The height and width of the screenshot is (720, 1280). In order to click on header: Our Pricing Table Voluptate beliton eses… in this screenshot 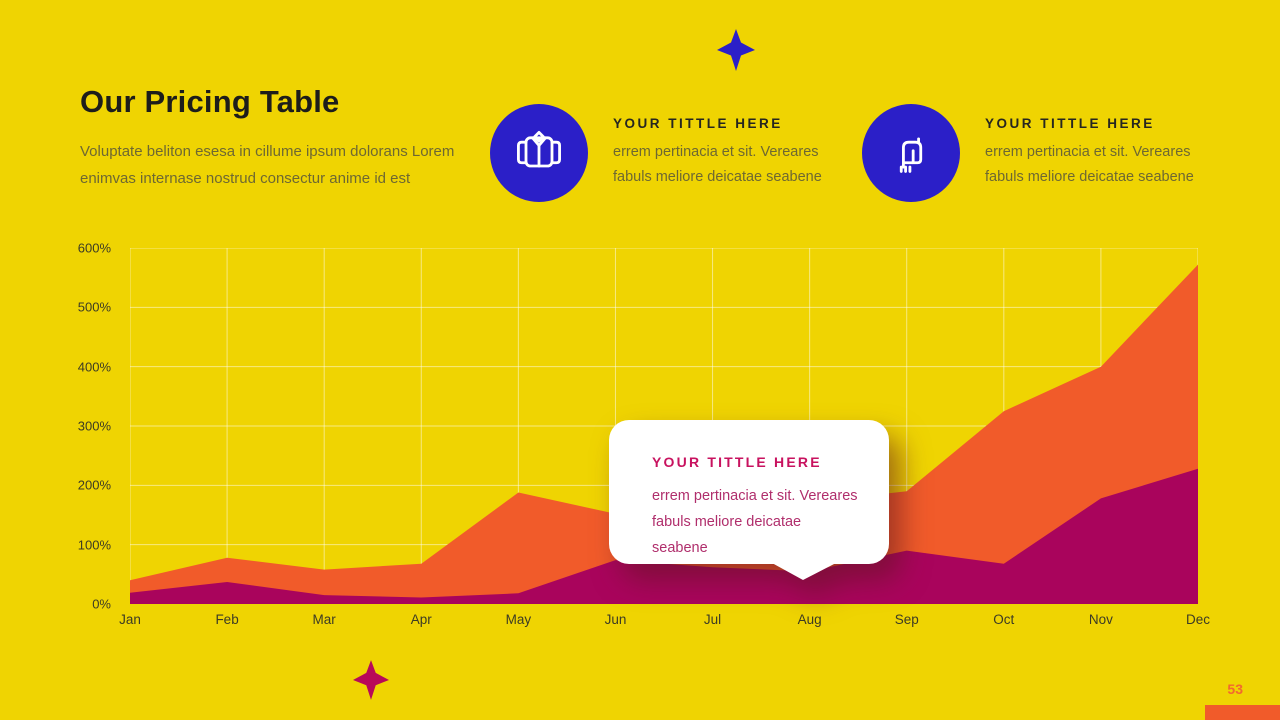, I will do `click(290, 138)`.